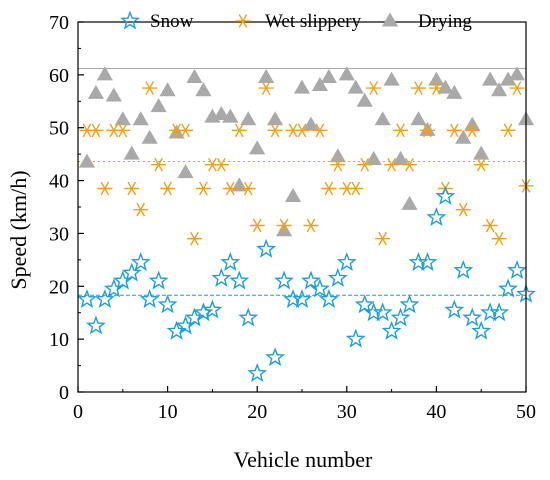 Image resolution: width=550 pixels, height=480 pixels. What do you see at coordinates (130, 20) in the screenshot?
I see `legend-marker` at bounding box center [130, 20].